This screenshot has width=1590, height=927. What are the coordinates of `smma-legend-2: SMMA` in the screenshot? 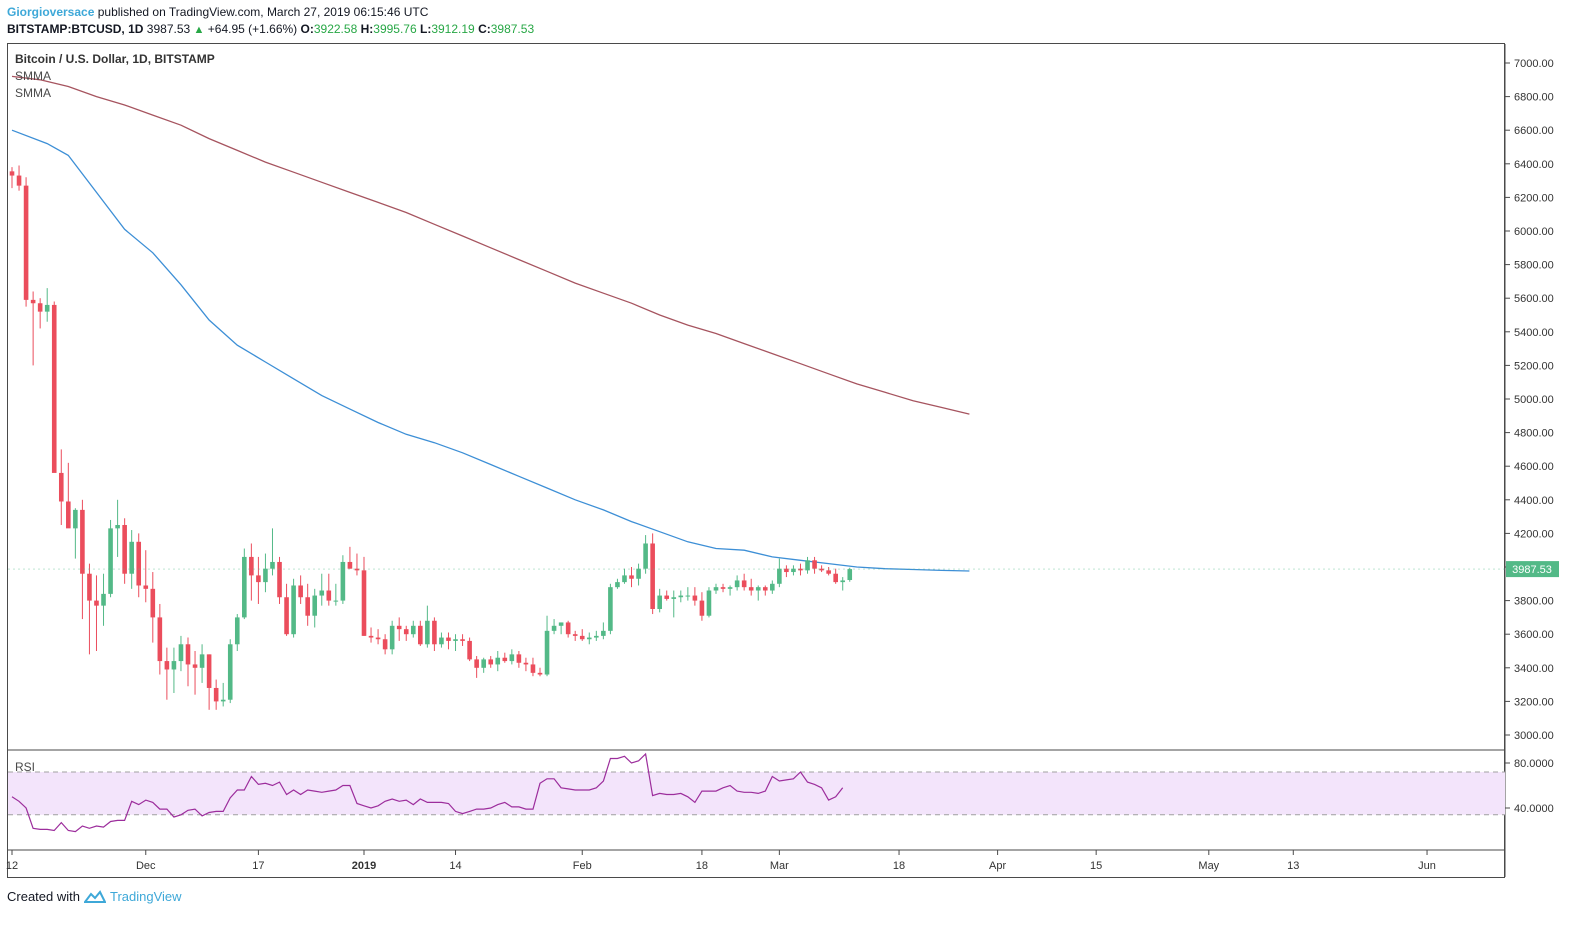 It's located at (33, 93).